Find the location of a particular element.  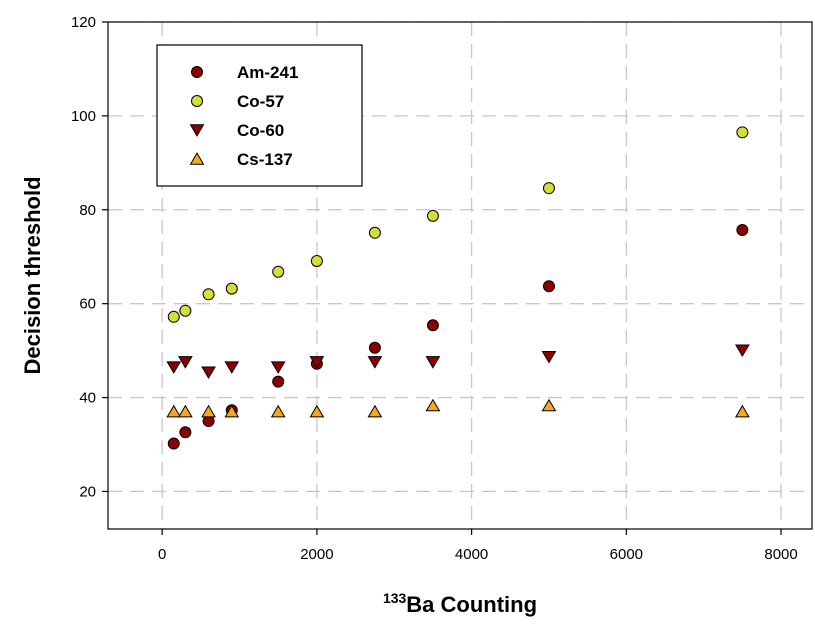

y-tick-label: 120 is located at coordinates (83, 22).